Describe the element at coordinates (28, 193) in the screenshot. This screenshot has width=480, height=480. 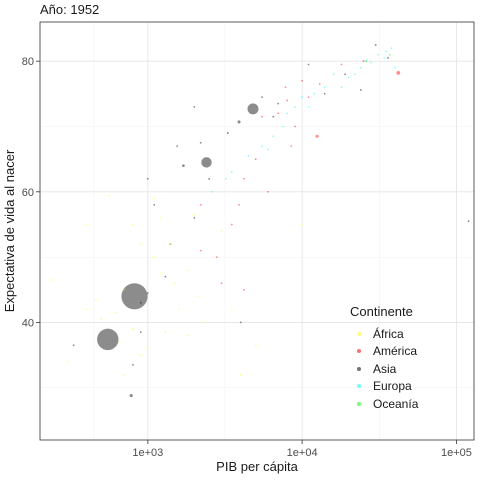
I see `y-tick-label: 60` at that location.